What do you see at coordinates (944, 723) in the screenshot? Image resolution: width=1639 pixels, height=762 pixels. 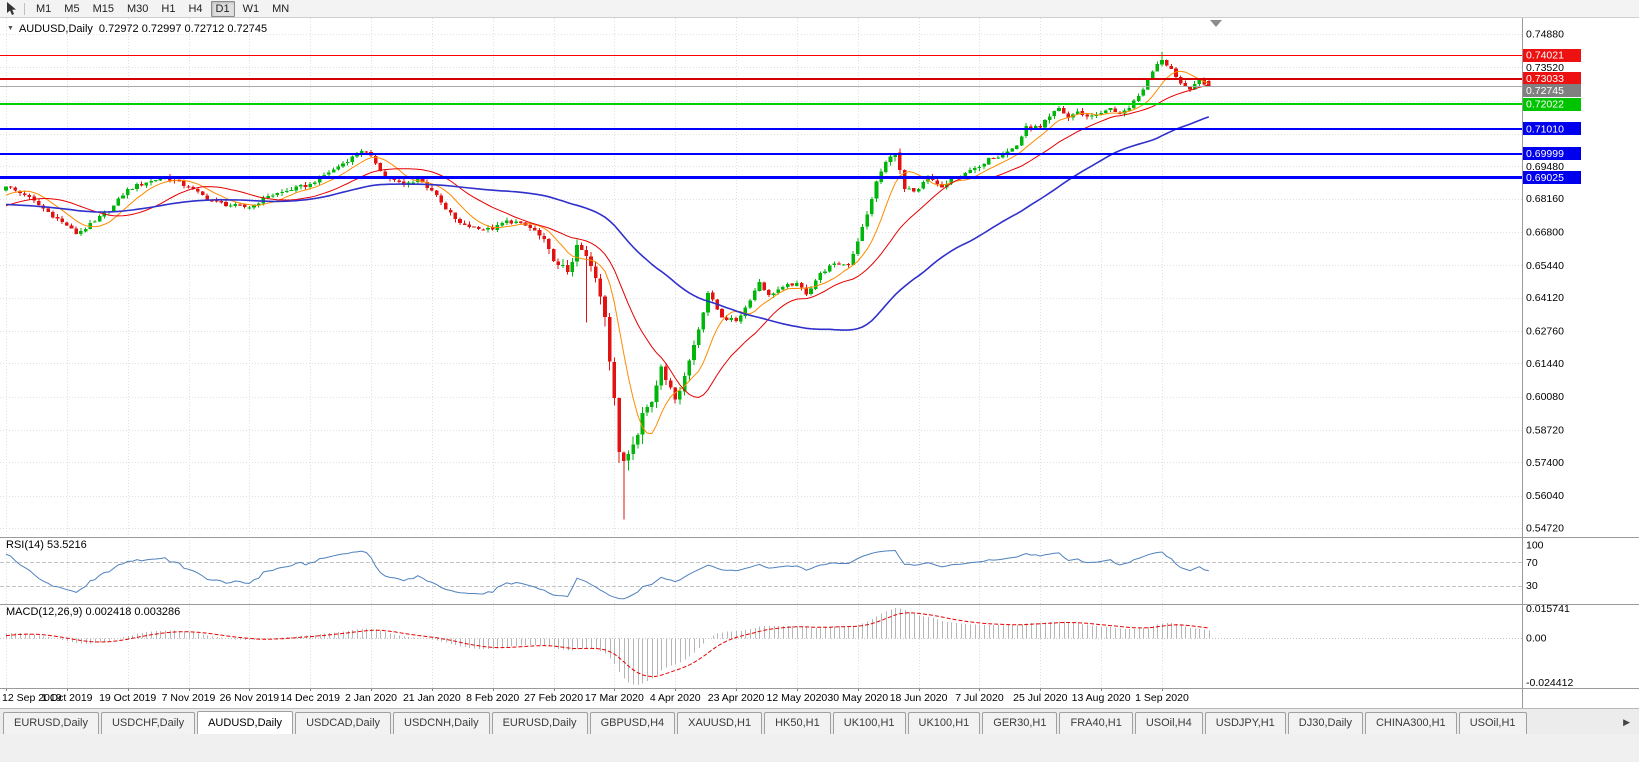 I see `chart-tab-10-uk100-h1: UK100,H1` at bounding box center [944, 723].